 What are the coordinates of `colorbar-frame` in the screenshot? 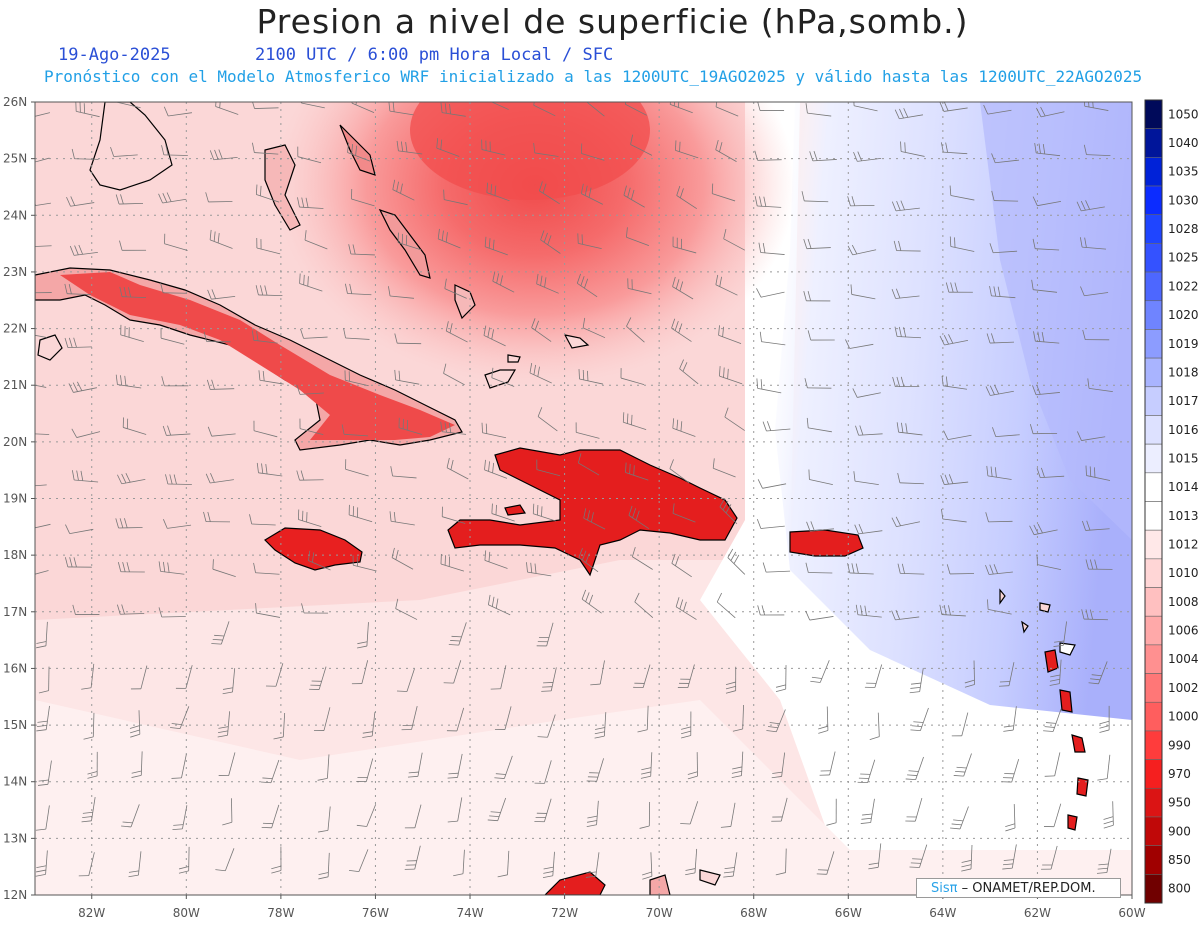 It's located at (1153, 501).